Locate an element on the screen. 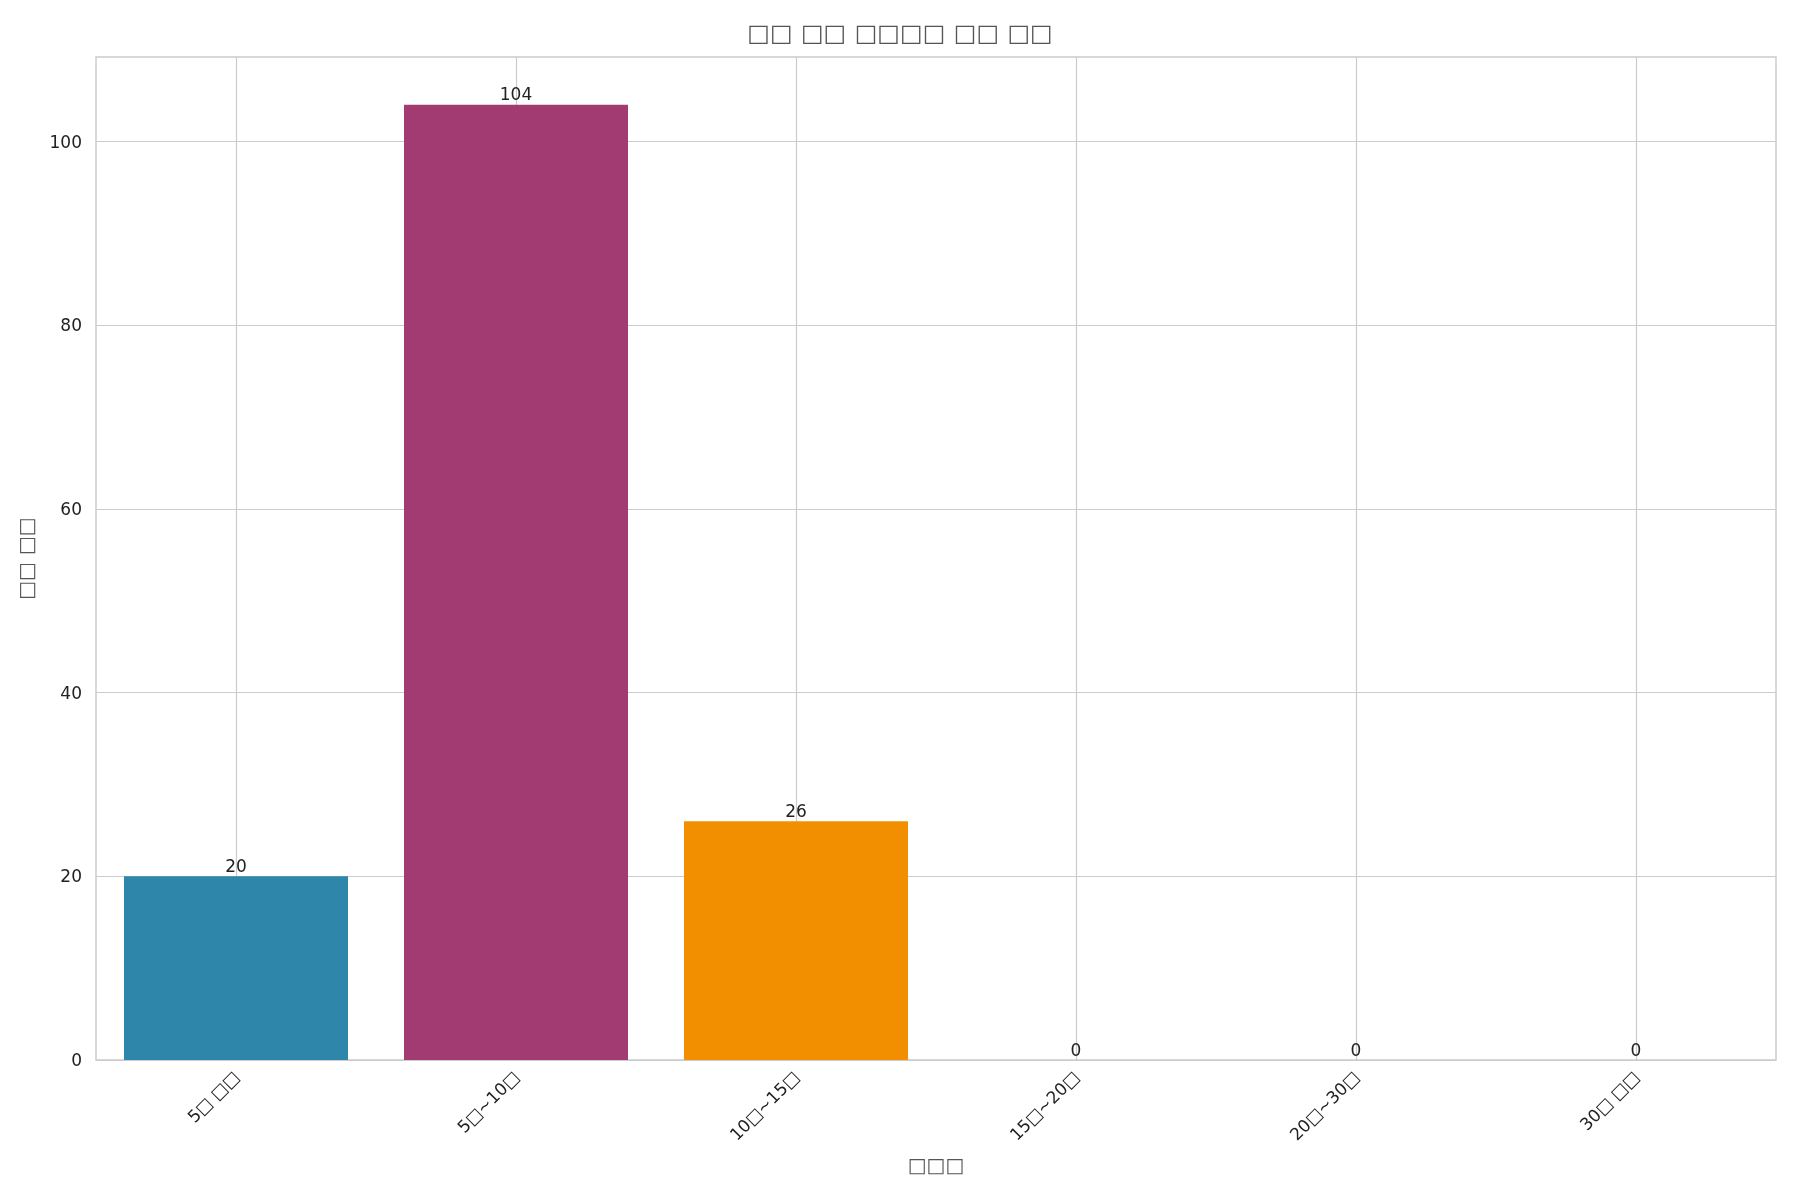 The width and height of the screenshot is (1800, 1200). y-tick-label: 0 is located at coordinates (76, 1060).